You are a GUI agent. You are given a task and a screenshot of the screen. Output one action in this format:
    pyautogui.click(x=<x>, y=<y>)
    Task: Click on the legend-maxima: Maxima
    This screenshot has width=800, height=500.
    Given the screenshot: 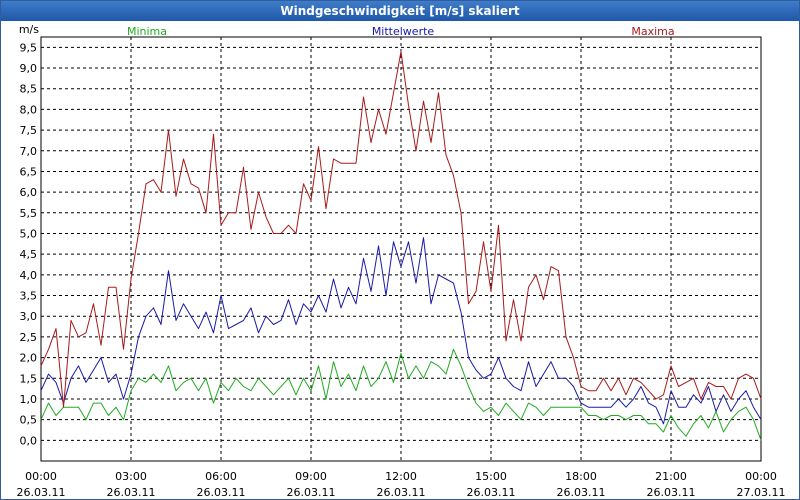 What is the action you would take?
    pyautogui.click(x=652, y=31)
    